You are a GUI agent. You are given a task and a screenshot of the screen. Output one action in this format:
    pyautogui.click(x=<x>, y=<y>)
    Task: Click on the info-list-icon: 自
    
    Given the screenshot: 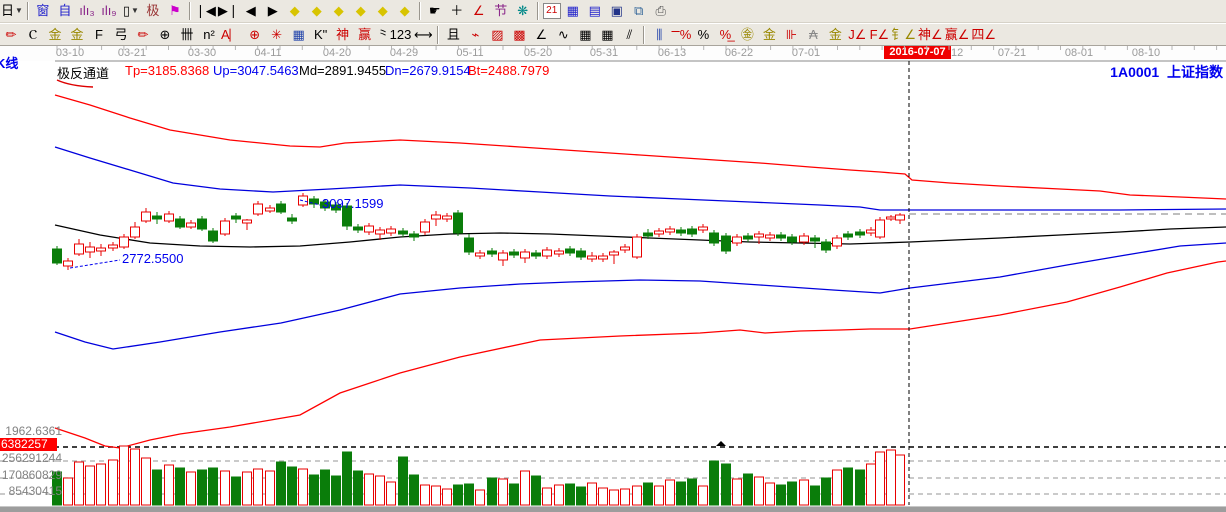 What is the action you would take?
    pyautogui.click(x=65, y=10)
    